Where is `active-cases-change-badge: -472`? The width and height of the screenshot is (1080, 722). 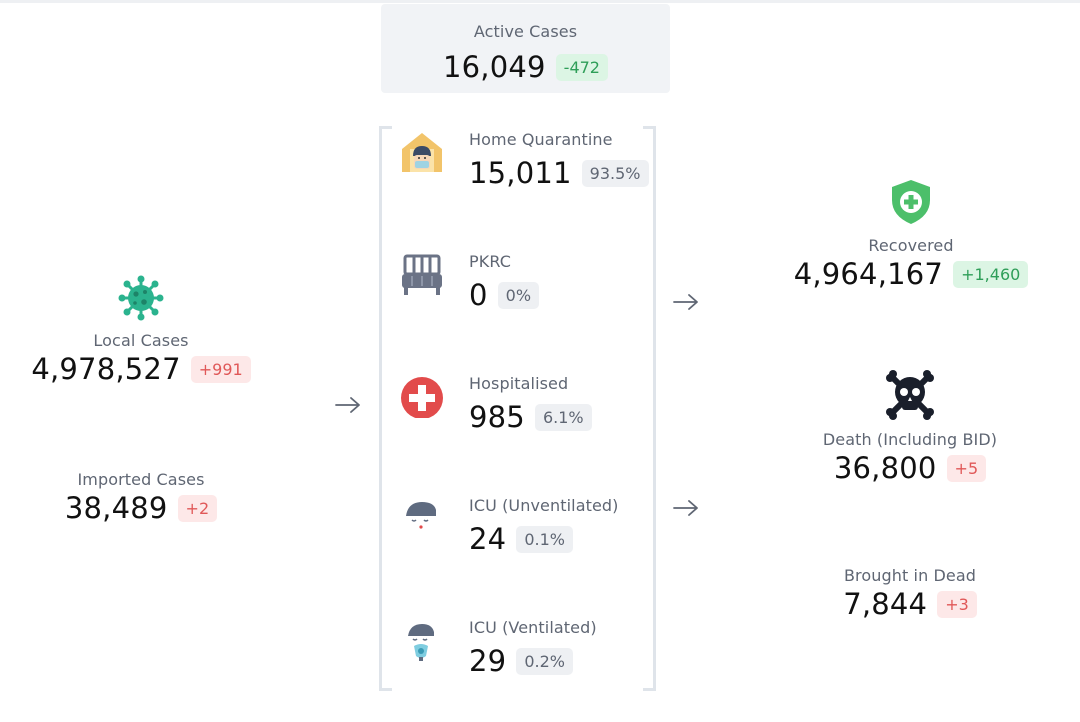
active-cases-change-badge: -472 is located at coordinates (581, 67).